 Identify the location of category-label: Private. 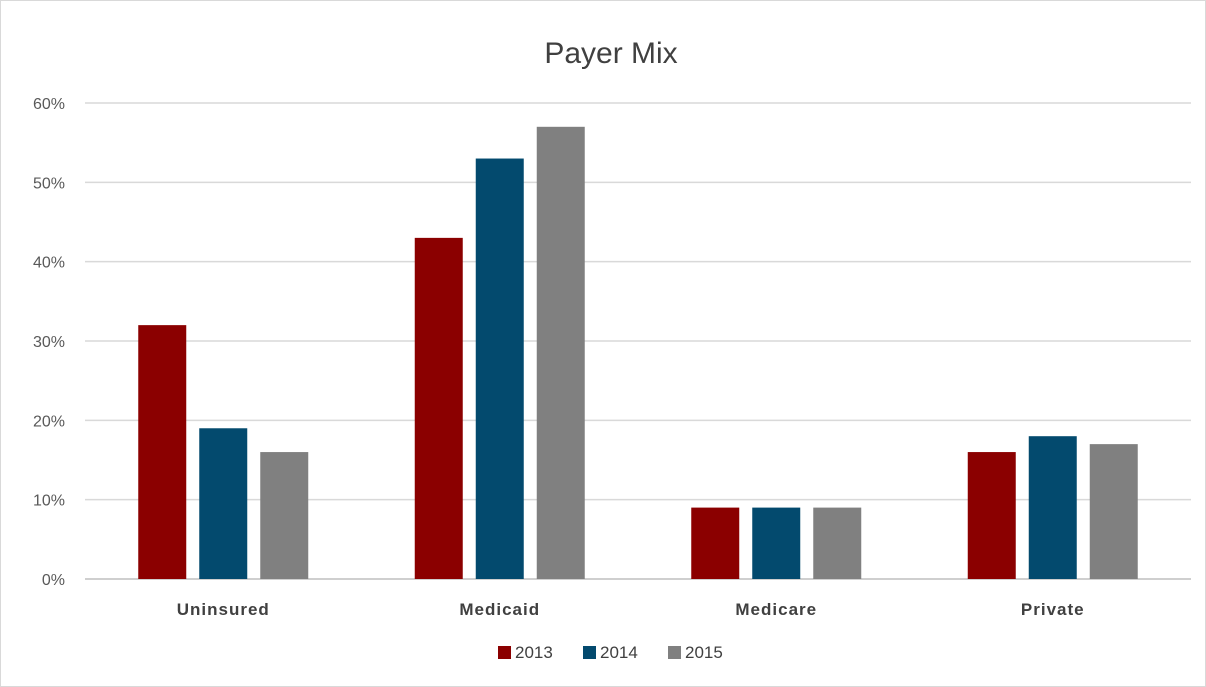
(1053, 609).